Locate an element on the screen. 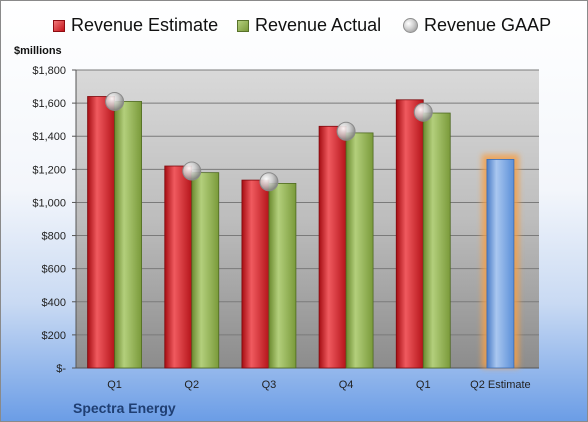 The height and width of the screenshot is (422, 588). x-tick-label: Q4 is located at coordinates (346, 385).